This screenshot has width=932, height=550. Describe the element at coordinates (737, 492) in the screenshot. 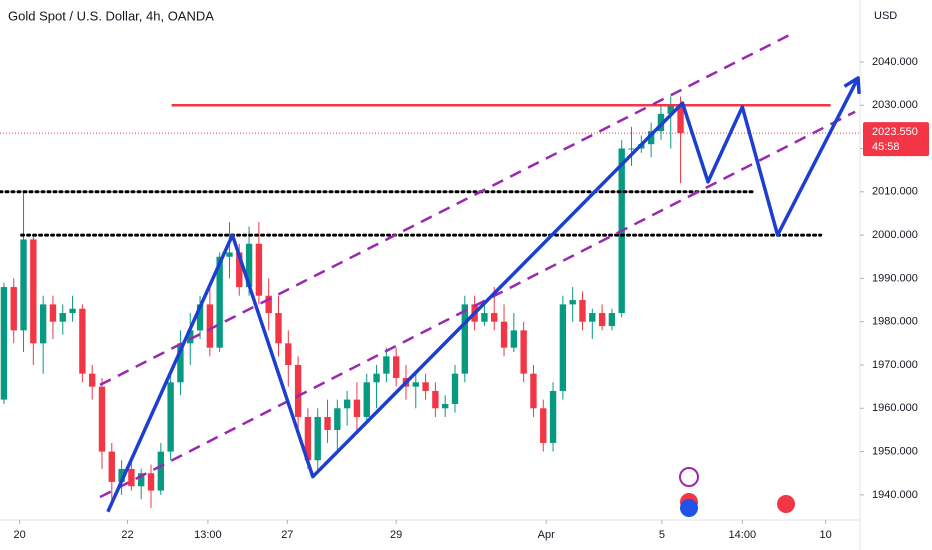

I see `event-icons` at that location.